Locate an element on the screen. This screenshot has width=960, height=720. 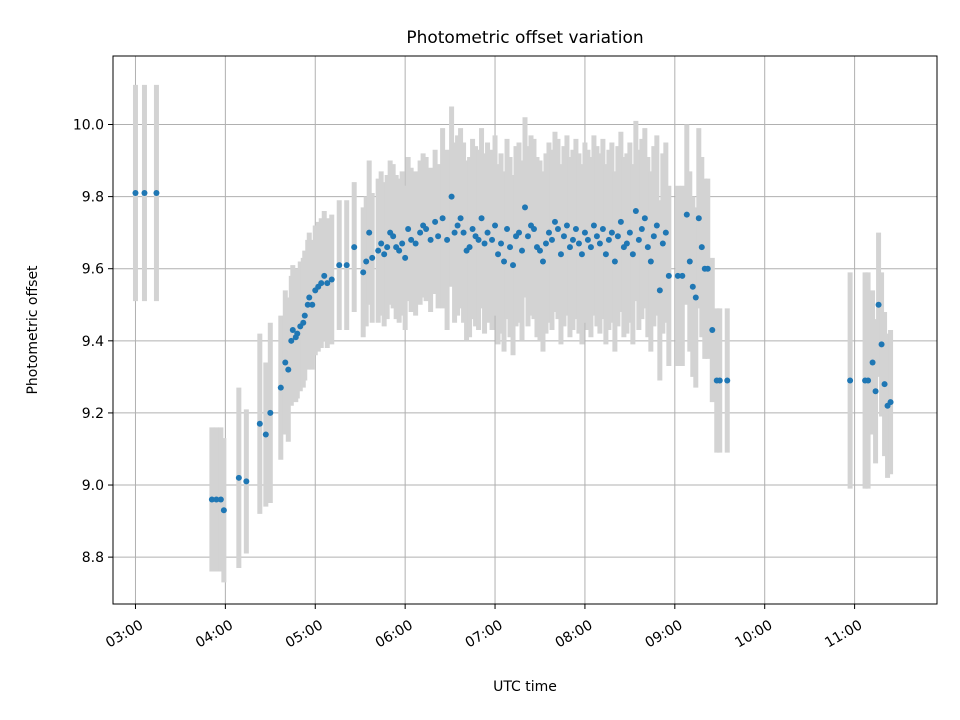
x-tick-label: 03:00 is located at coordinates (124, 634).